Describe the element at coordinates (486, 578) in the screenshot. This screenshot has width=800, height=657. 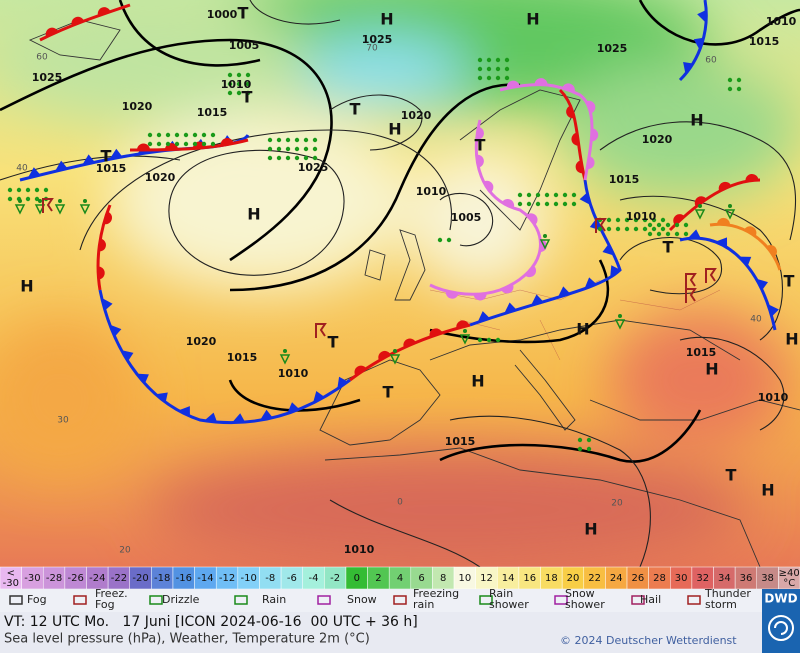
I see `scale-label: 12` at that location.